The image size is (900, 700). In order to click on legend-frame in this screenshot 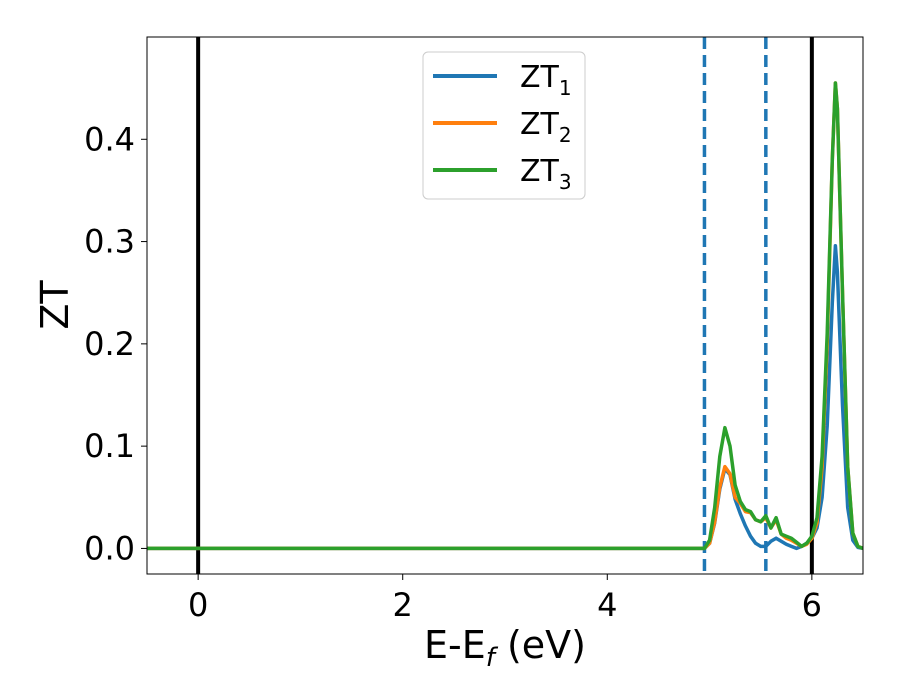, I will do `click(504, 125)`.